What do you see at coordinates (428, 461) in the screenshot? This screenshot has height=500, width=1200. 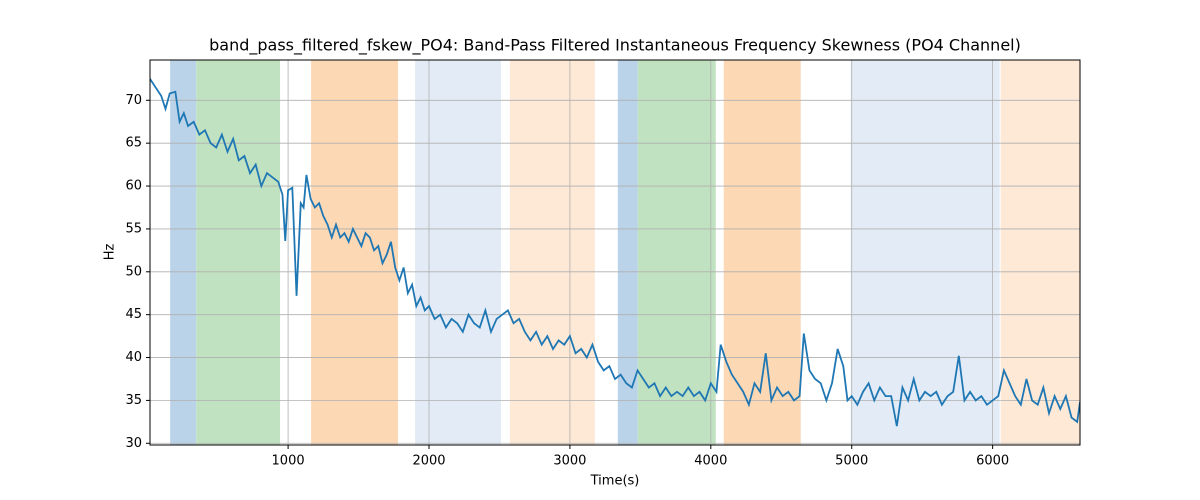 I see `x-tick-label: 2000` at bounding box center [428, 461].